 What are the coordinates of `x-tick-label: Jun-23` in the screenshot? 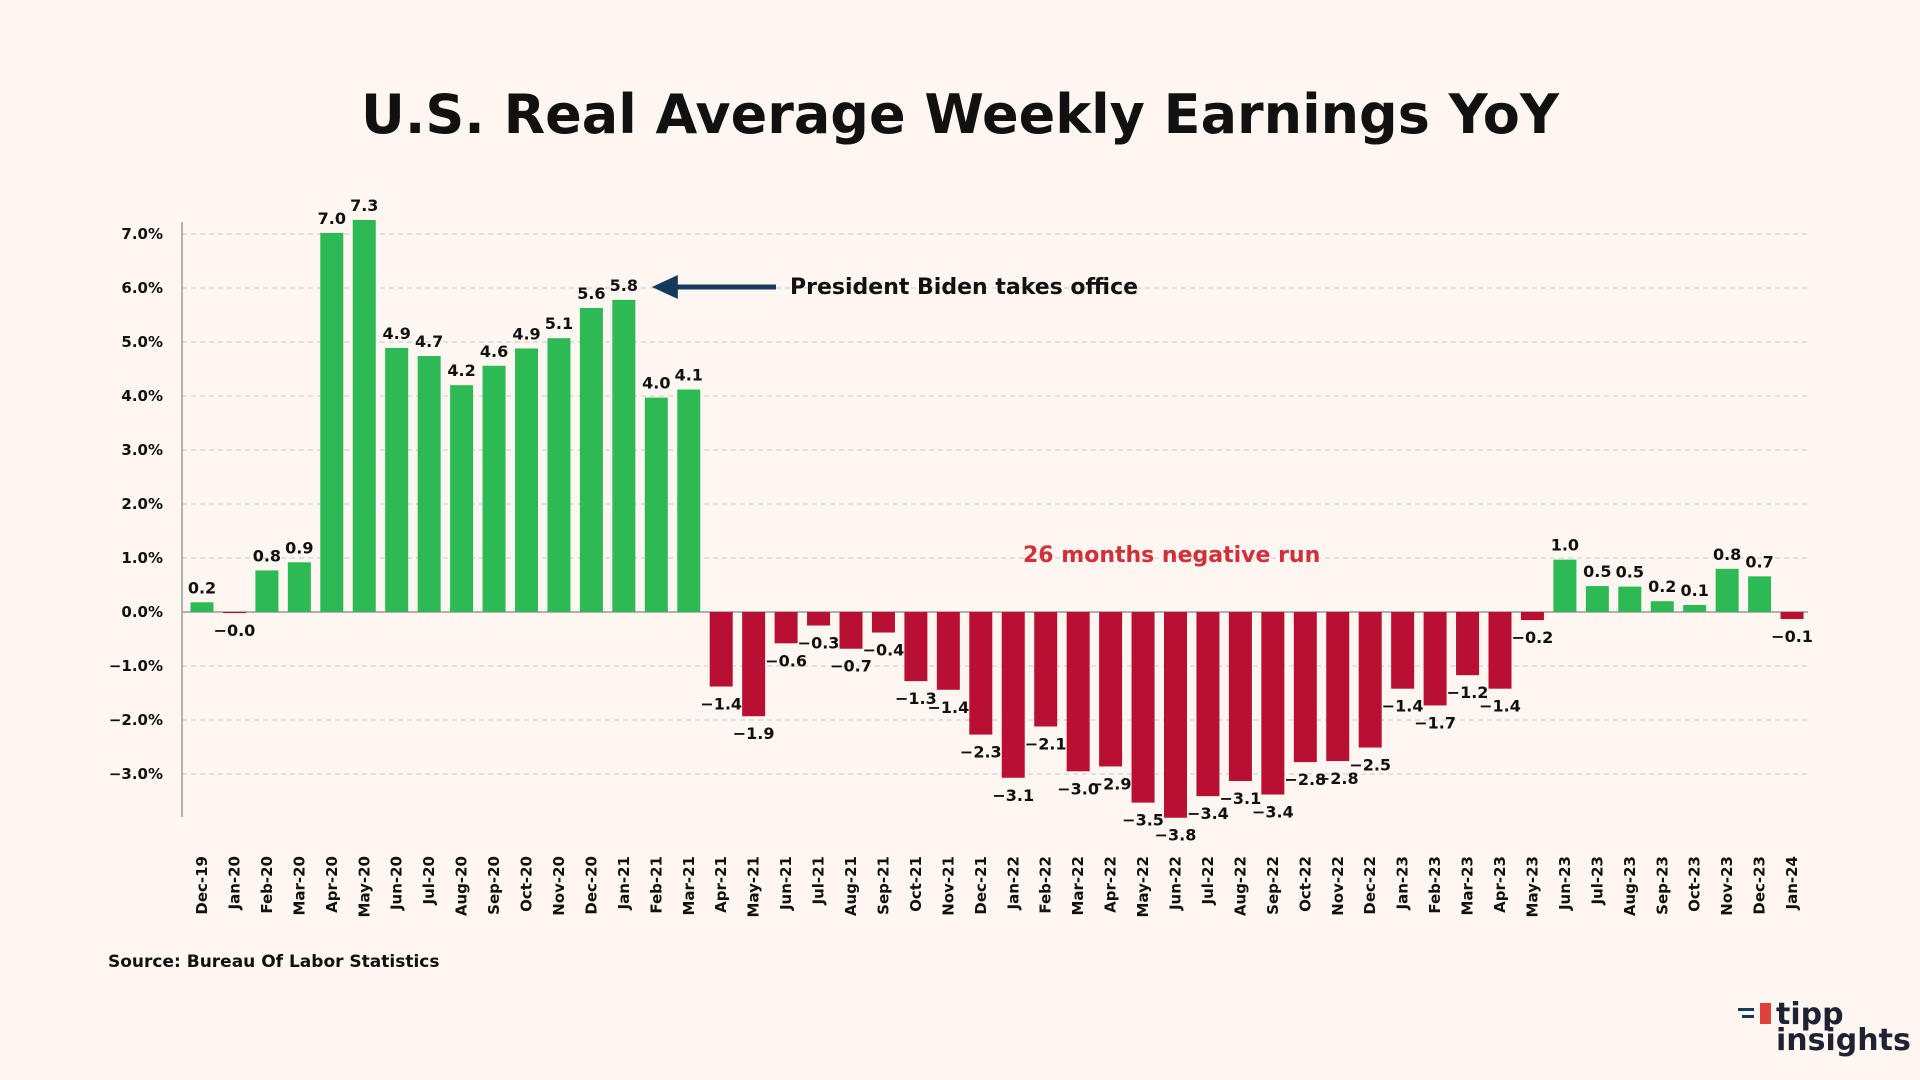 It's located at (1565, 883).